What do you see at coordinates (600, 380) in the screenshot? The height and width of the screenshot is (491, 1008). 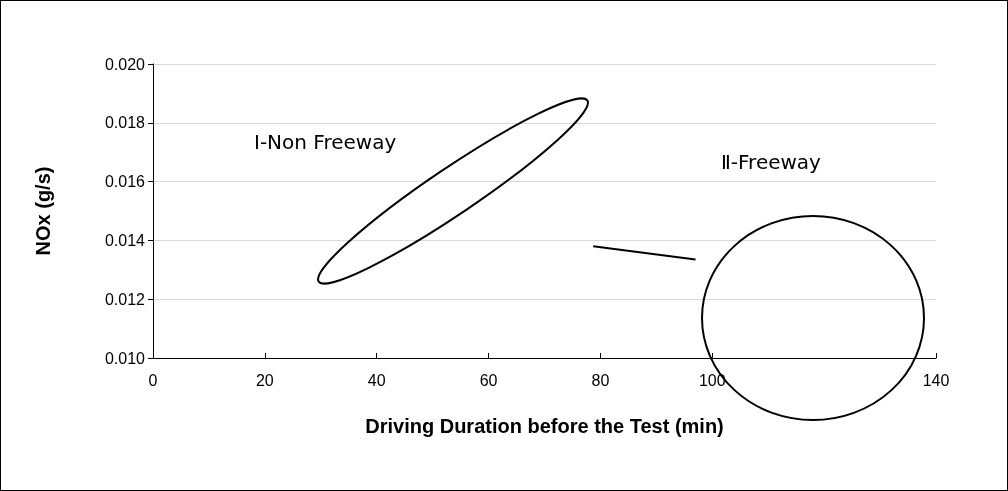 I see `x-tick-label: 80` at bounding box center [600, 380].